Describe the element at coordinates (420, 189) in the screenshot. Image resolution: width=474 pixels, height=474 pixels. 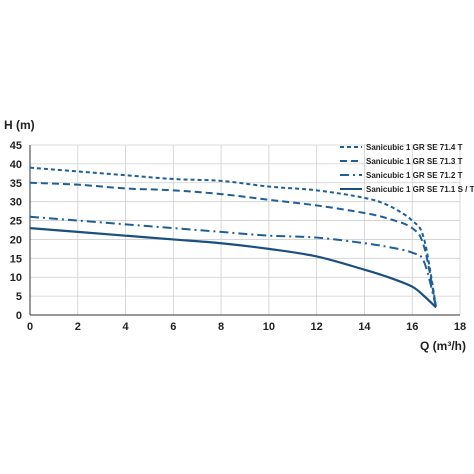
I see `legend-label: Sanicubic 1 GR SE 71.1 S / T` at that location.